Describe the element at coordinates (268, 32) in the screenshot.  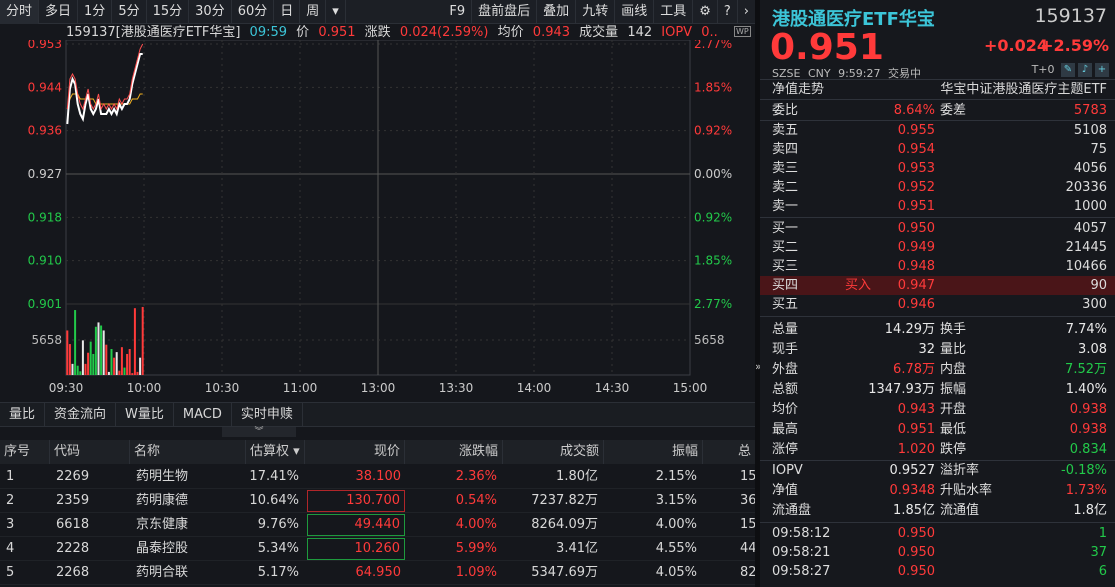
I see `quote-time: 09:59` at that location.